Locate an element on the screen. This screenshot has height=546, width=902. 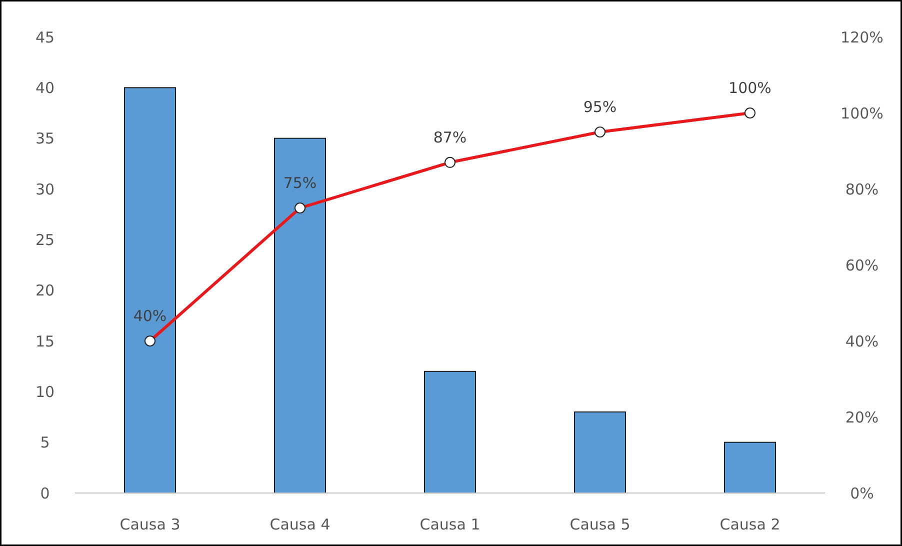
y2-tick-label: 60% is located at coordinates (862, 265).